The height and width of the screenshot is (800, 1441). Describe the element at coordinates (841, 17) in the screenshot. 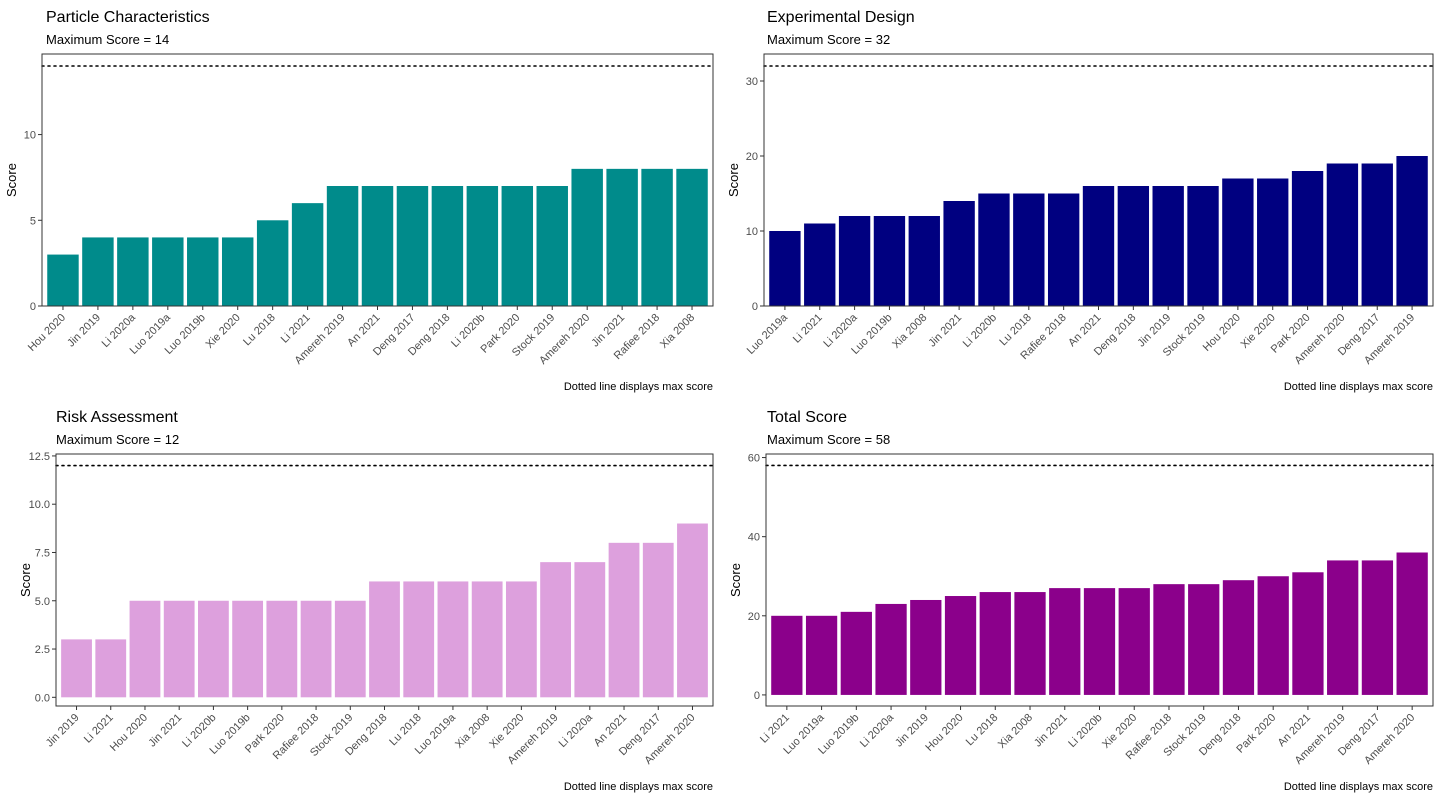

I see `chart-title: Experimental Design` at that location.